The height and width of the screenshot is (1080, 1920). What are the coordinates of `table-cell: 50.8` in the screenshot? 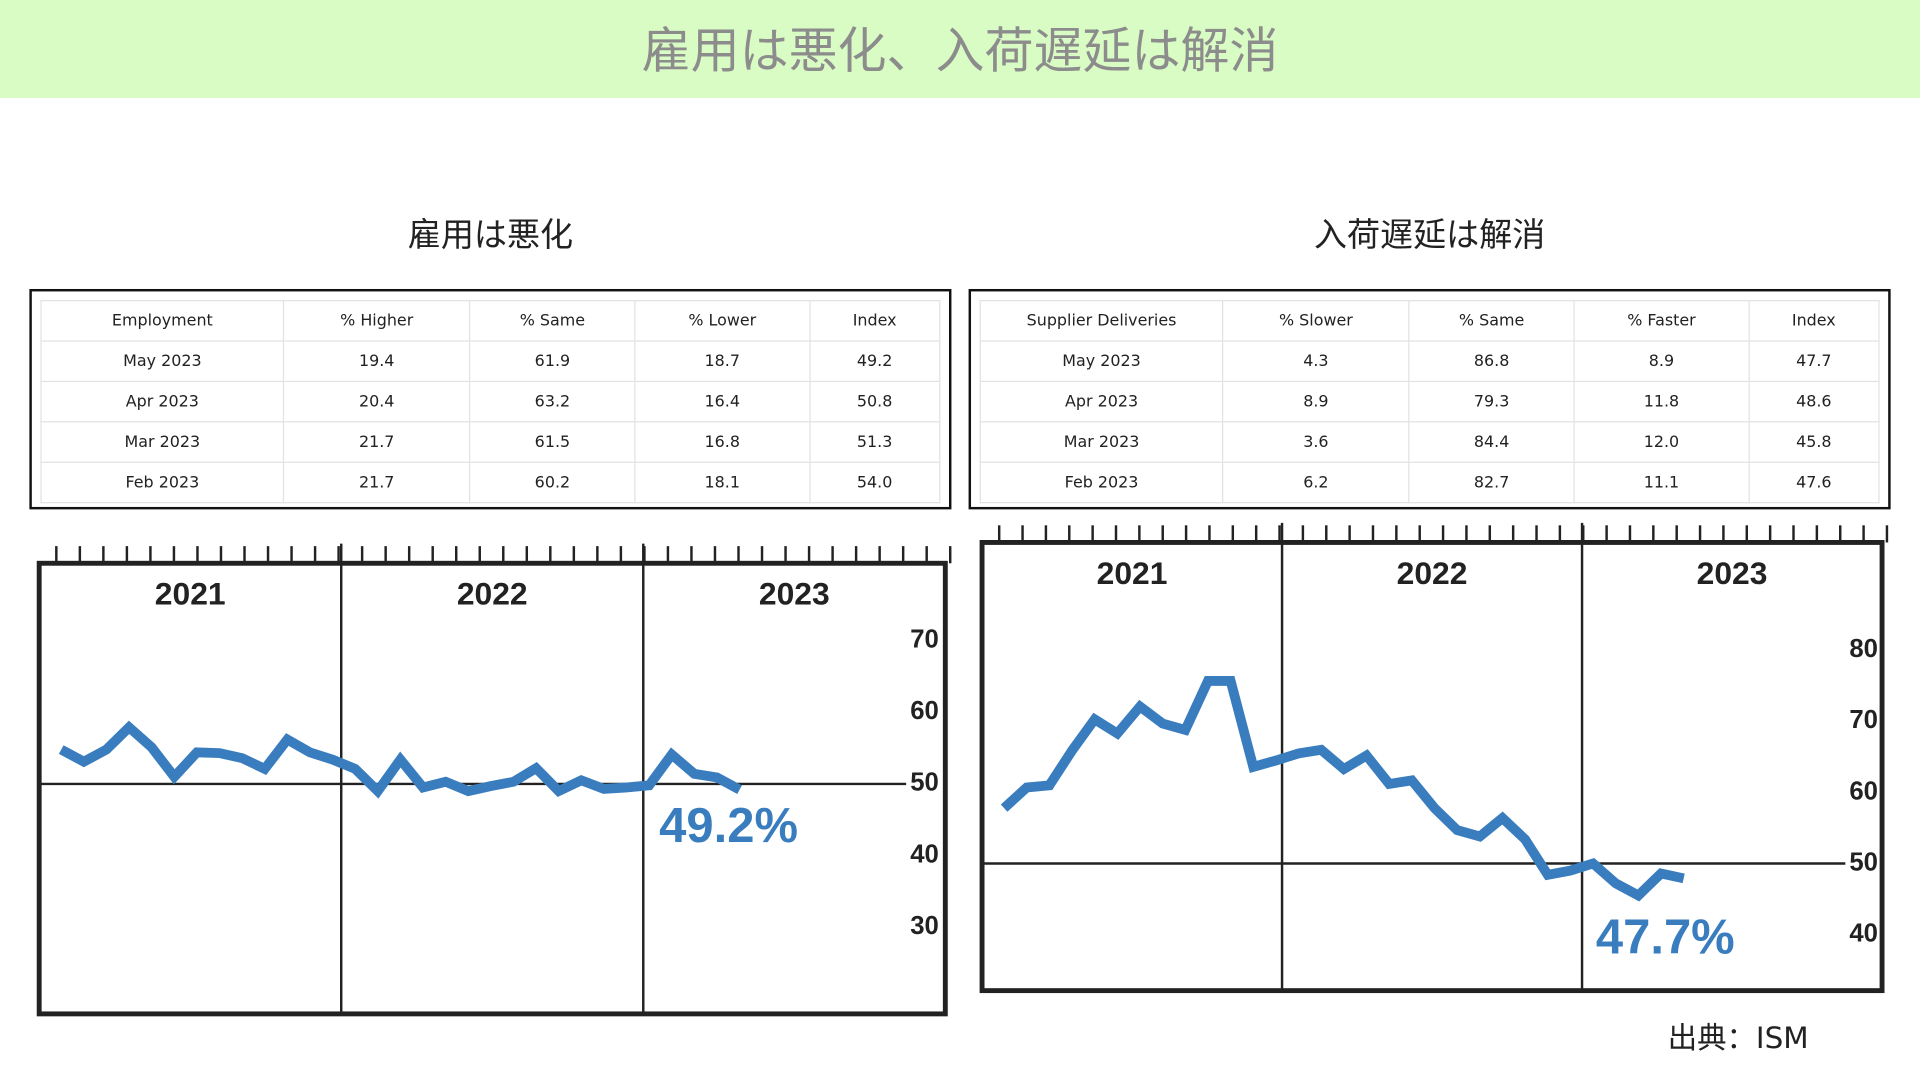 It's located at (874, 401).